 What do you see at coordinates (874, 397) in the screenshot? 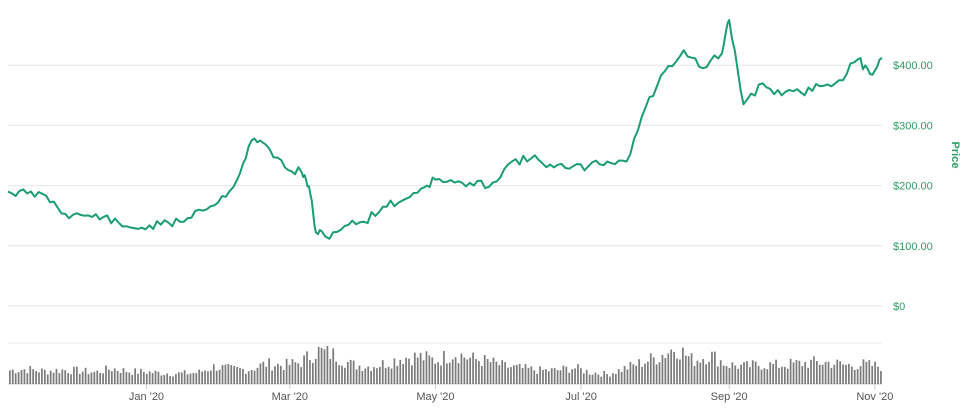
I see `x-tick-label: Nov '20` at bounding box center [874, 397].